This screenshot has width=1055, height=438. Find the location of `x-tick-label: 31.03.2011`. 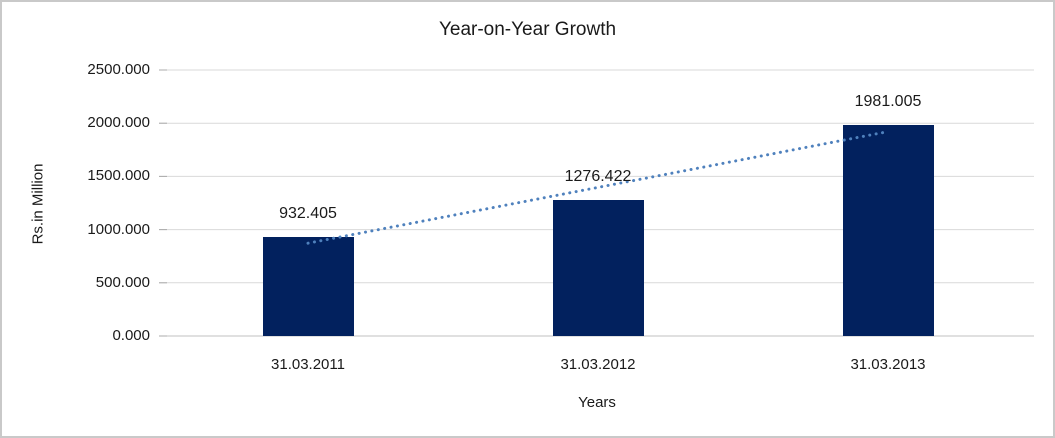

x-tick-label: 31.03.2011 is located at coordinates (308, 364).